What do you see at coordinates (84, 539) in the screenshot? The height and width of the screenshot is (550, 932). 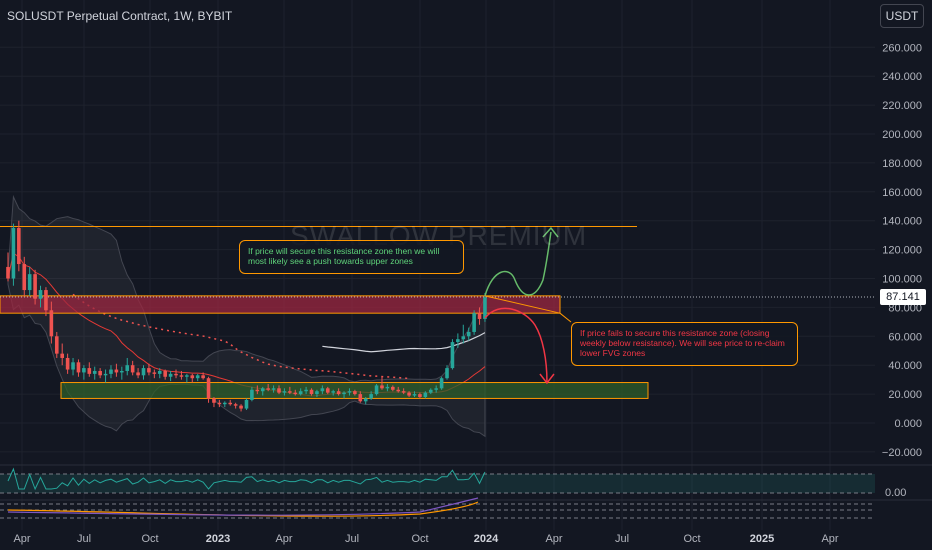 I see `x-tick-label: Jul` at bounding box center [84, 539].